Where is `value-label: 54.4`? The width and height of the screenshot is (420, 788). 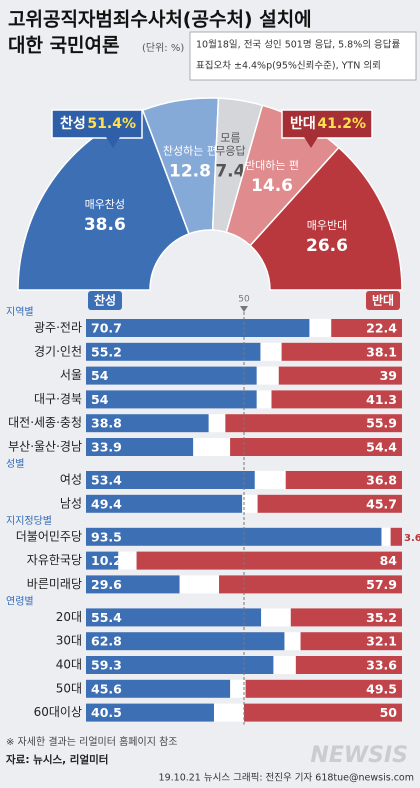
value-label: 54.4 is located at coordinates (381, 447).